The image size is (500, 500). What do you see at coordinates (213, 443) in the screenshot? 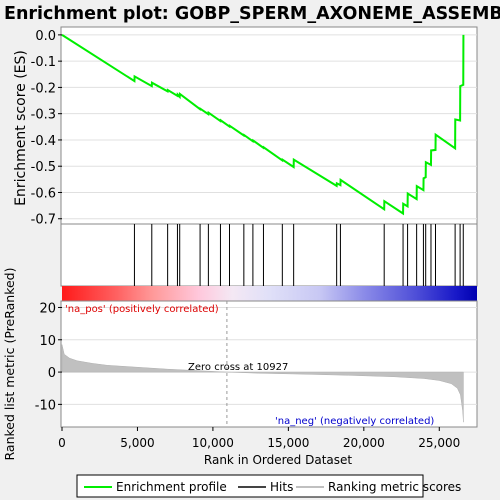
I see `rank-x-tick-label: 10,000` at bounding box center [213, 443].